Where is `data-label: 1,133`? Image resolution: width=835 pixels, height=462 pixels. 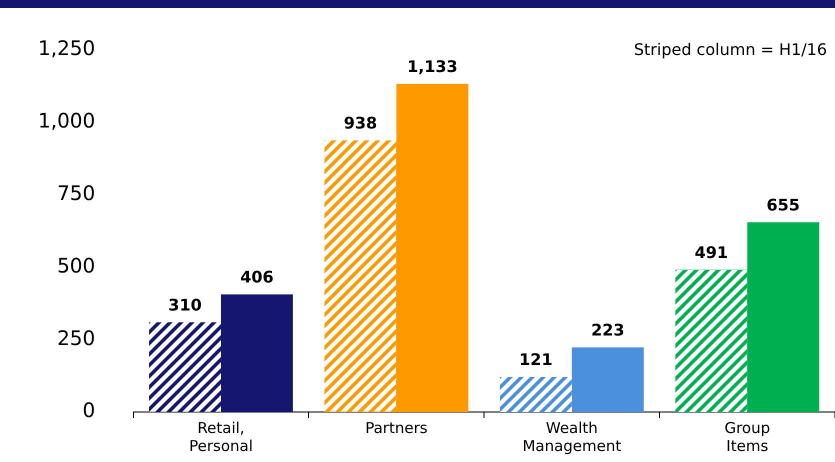 data-label: 1,133 is located at coordinates (432, 66).